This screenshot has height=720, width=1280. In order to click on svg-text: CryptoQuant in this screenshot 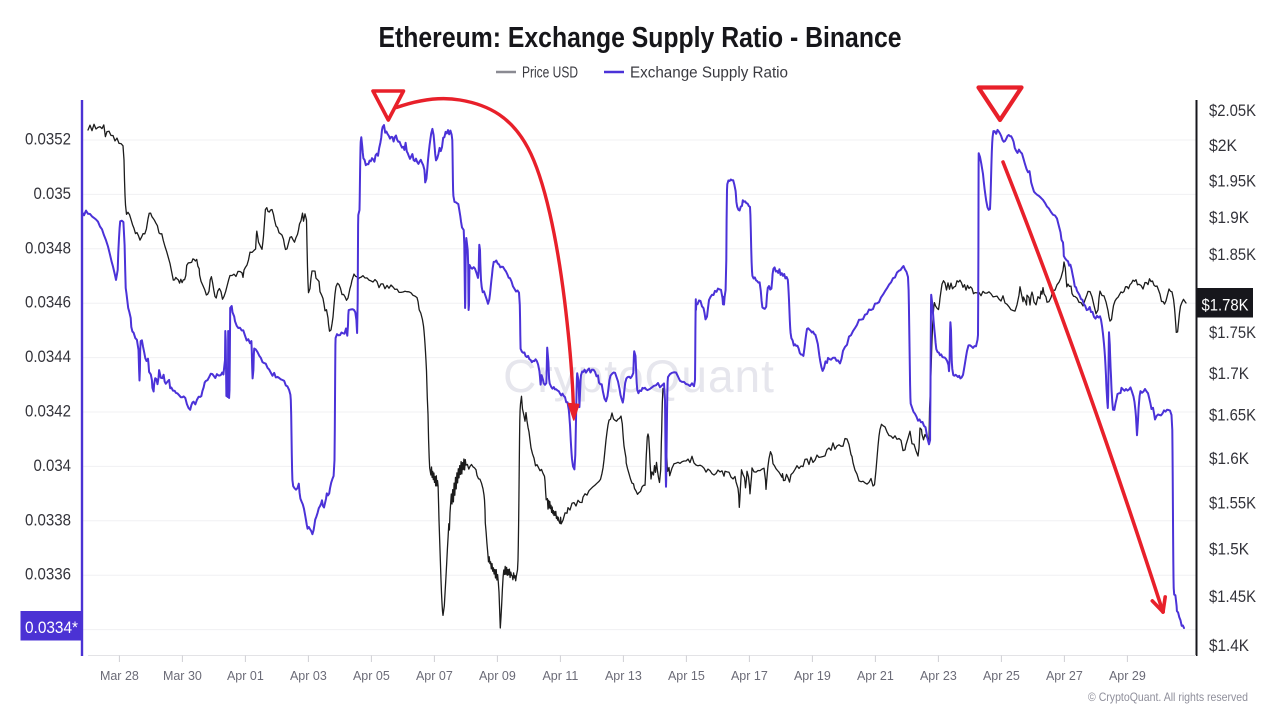, I will do `click(639, 376)`.